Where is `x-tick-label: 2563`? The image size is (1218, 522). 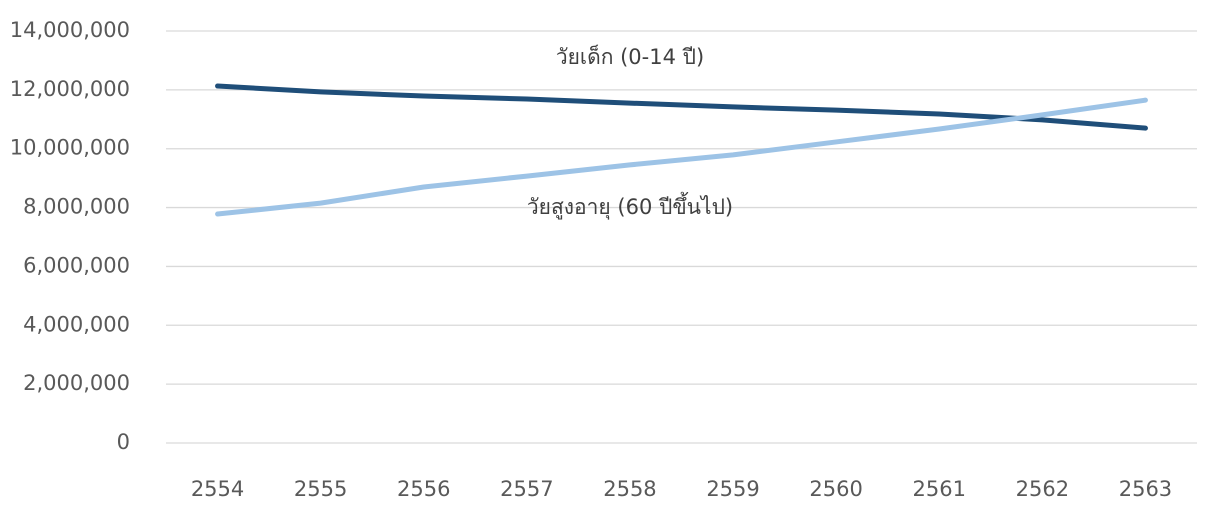 x-tick-label: 2563 is located at coordinates (1145, 489).